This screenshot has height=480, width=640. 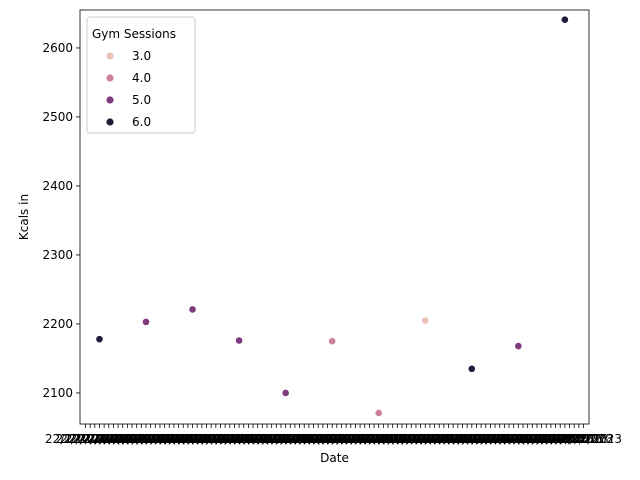 I want to click on y-tick-label: 2400, so click(x=57, y=186).